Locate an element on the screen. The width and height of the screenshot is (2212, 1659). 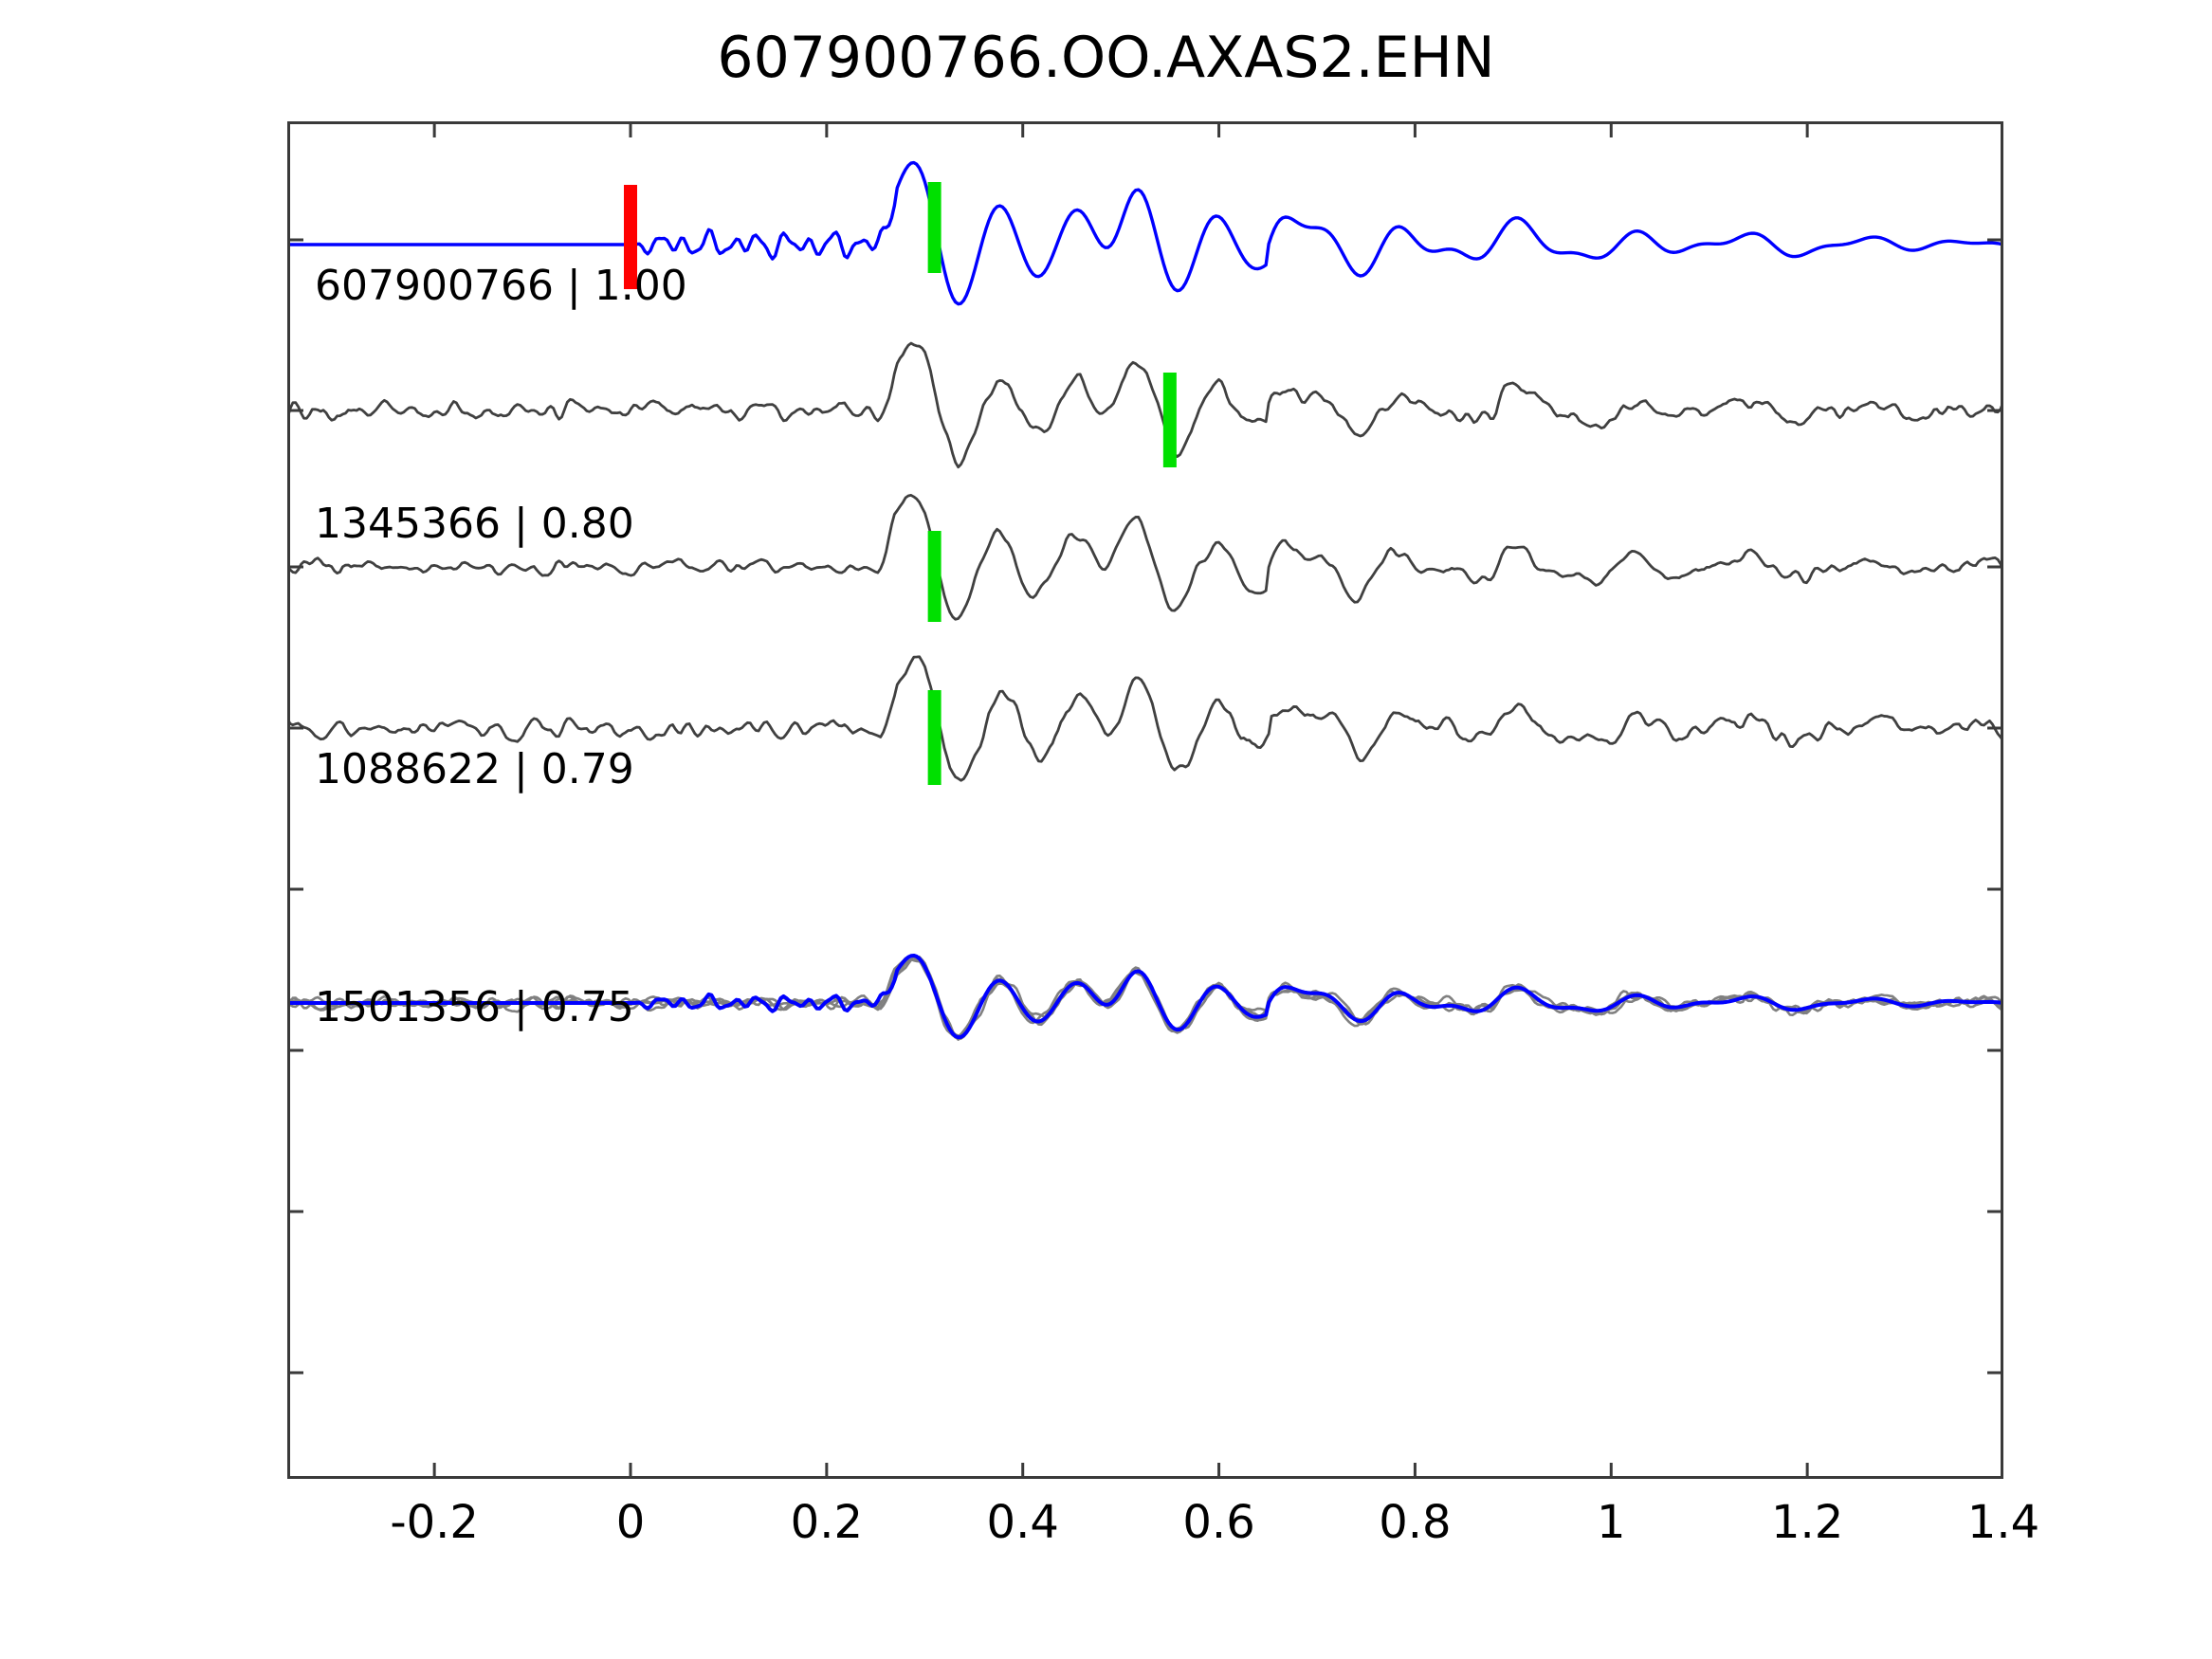
trace-label-1501356: 1501356 | 0.75 is located at coordinates (474, 1007).